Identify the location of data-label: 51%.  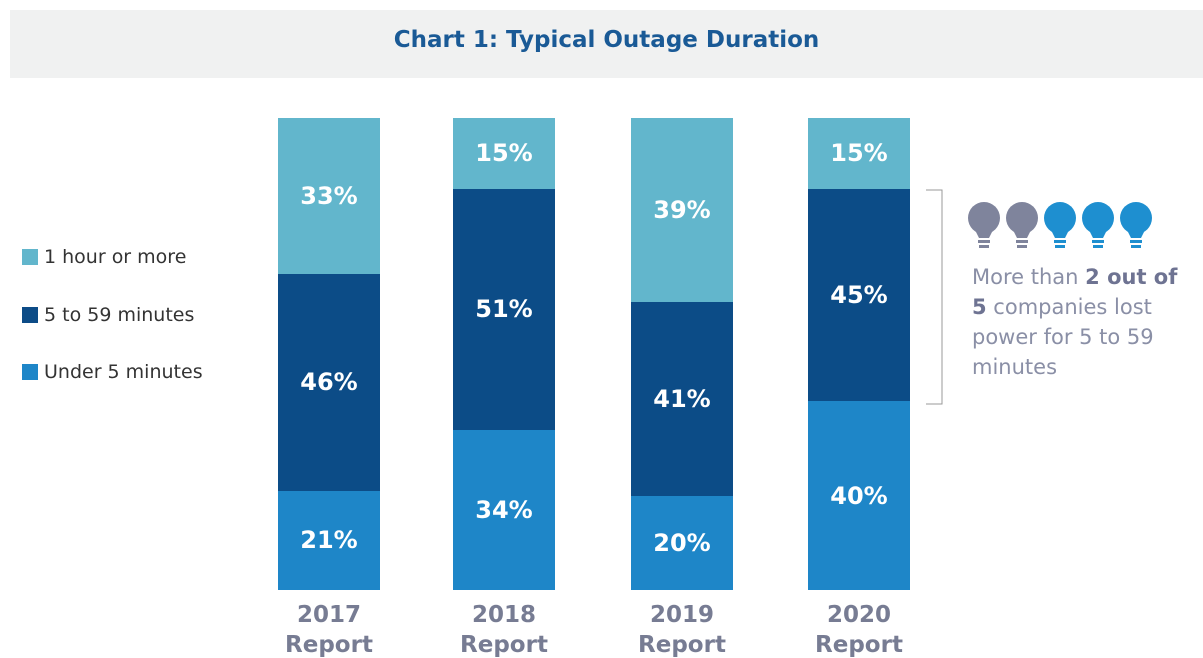
(504, 309).